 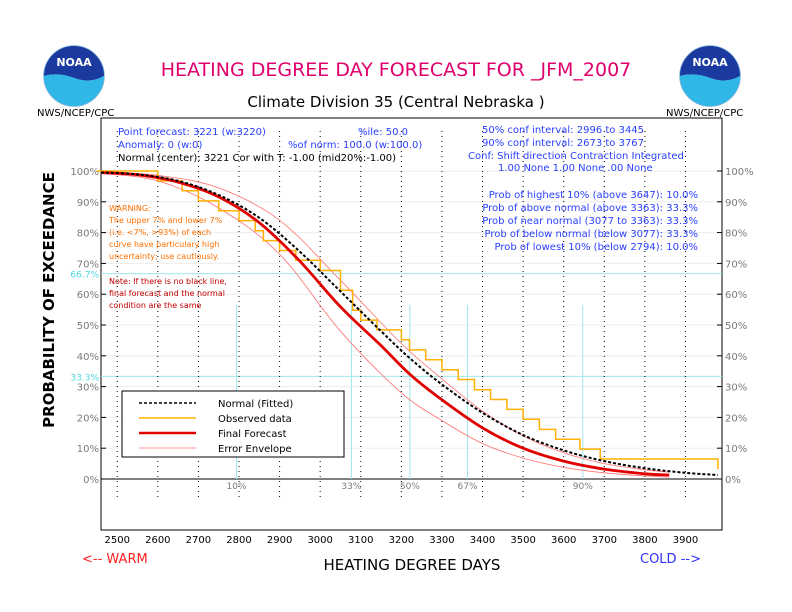 What do you see at coordinates (168, 281) in the screenshot?
I see `note-line: Note: If there is no black line,` at bounding box center [168, 281].